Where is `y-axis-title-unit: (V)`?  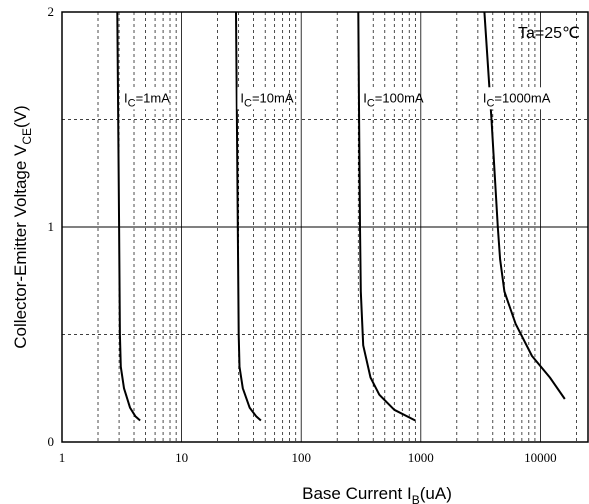
y-axis-title-unit: (V) is located at coordinates (20, 116).